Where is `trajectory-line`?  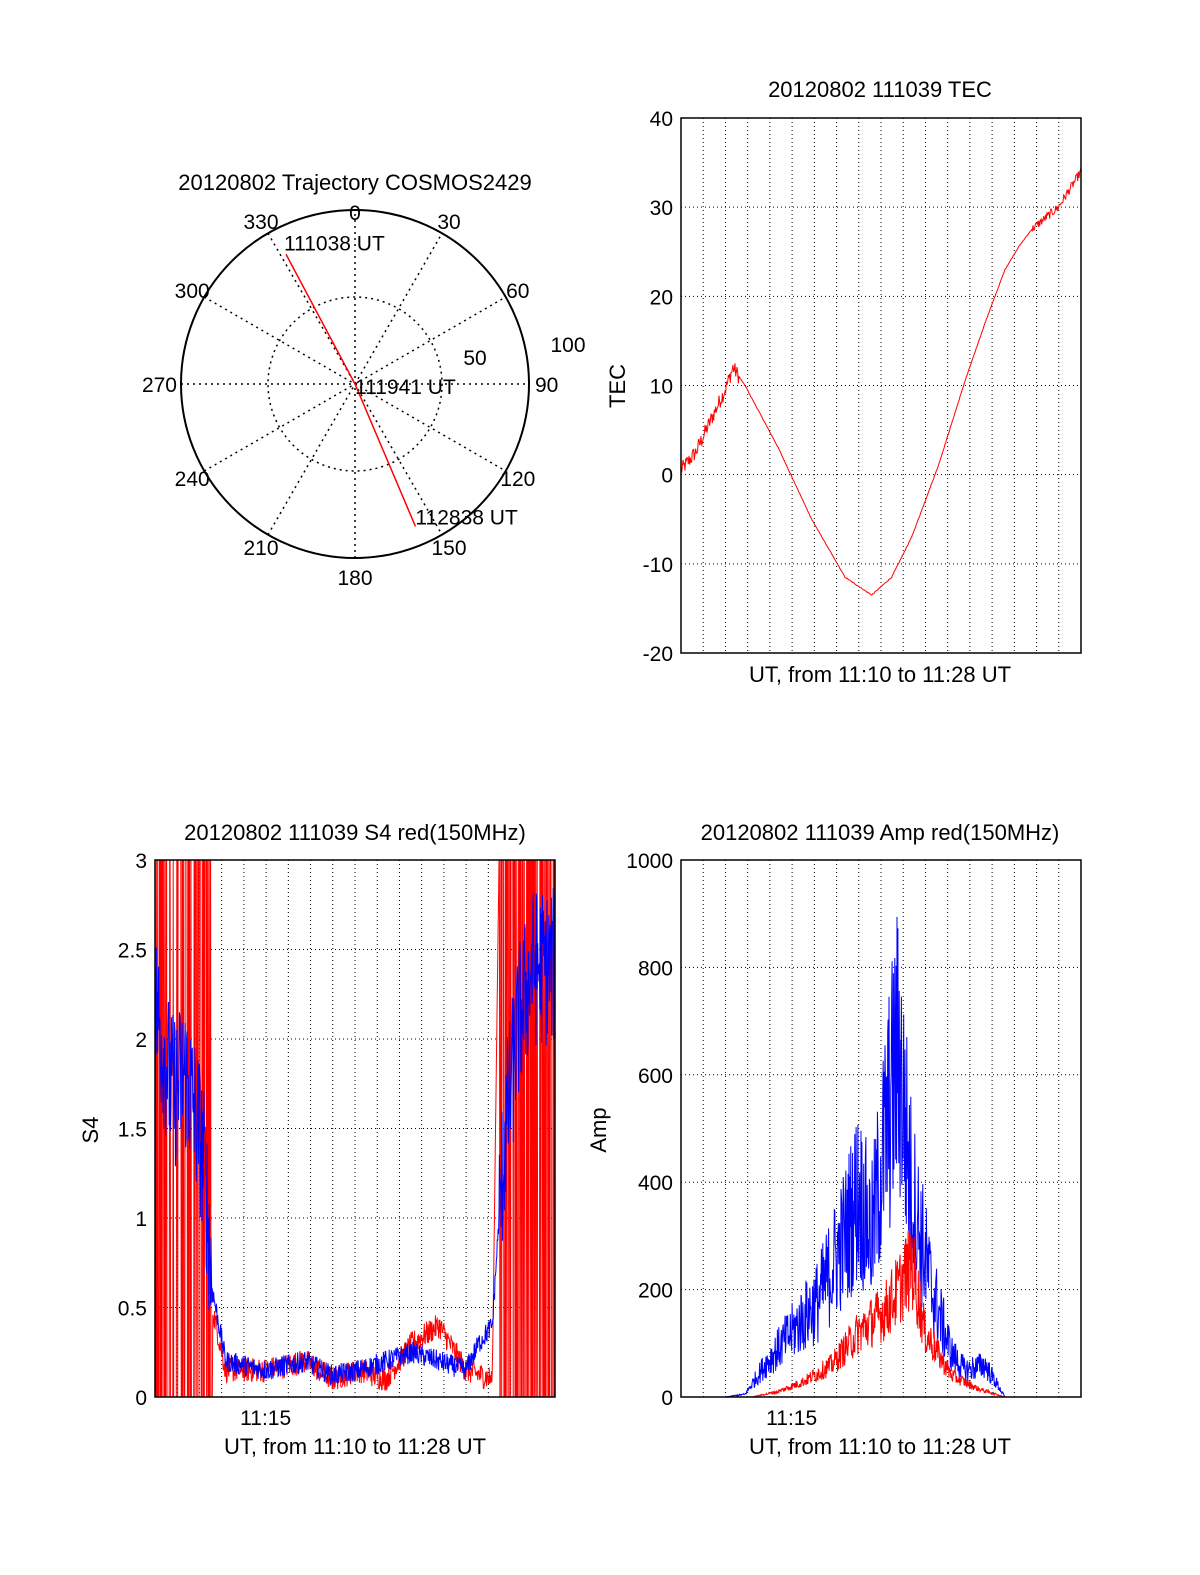 trajectory-line is located at coordinates (351, 390).